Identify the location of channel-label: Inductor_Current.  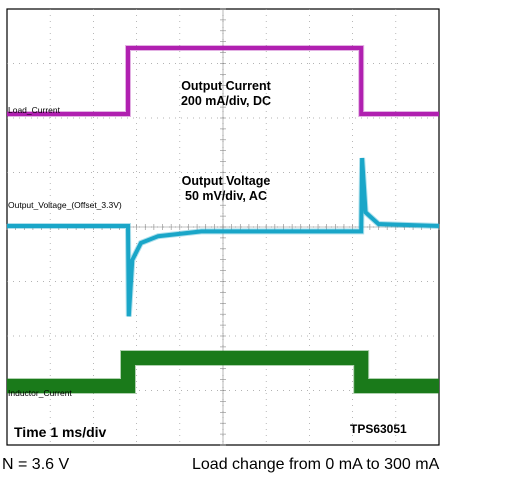
(40, 393).